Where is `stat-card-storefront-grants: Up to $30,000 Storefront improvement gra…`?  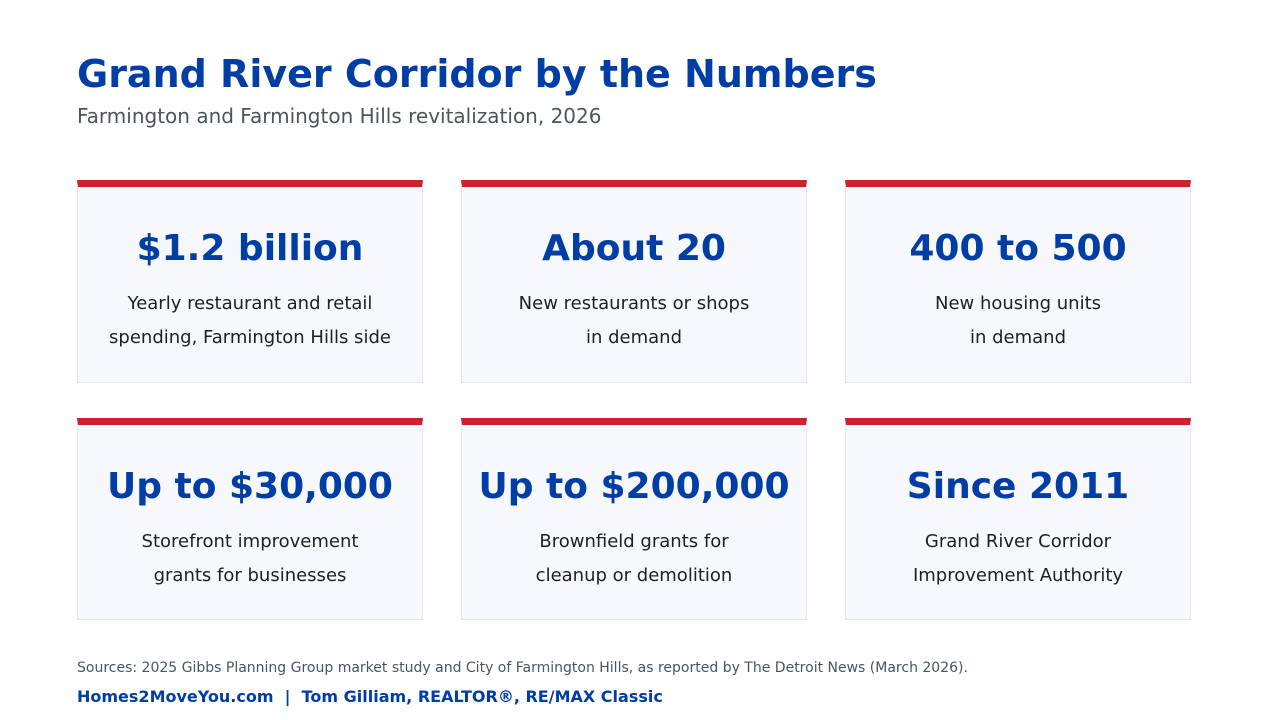
stat-card-storefront-grants: Up to $30,000 Storefront improvement gra… is located at coordinates (250, 519).